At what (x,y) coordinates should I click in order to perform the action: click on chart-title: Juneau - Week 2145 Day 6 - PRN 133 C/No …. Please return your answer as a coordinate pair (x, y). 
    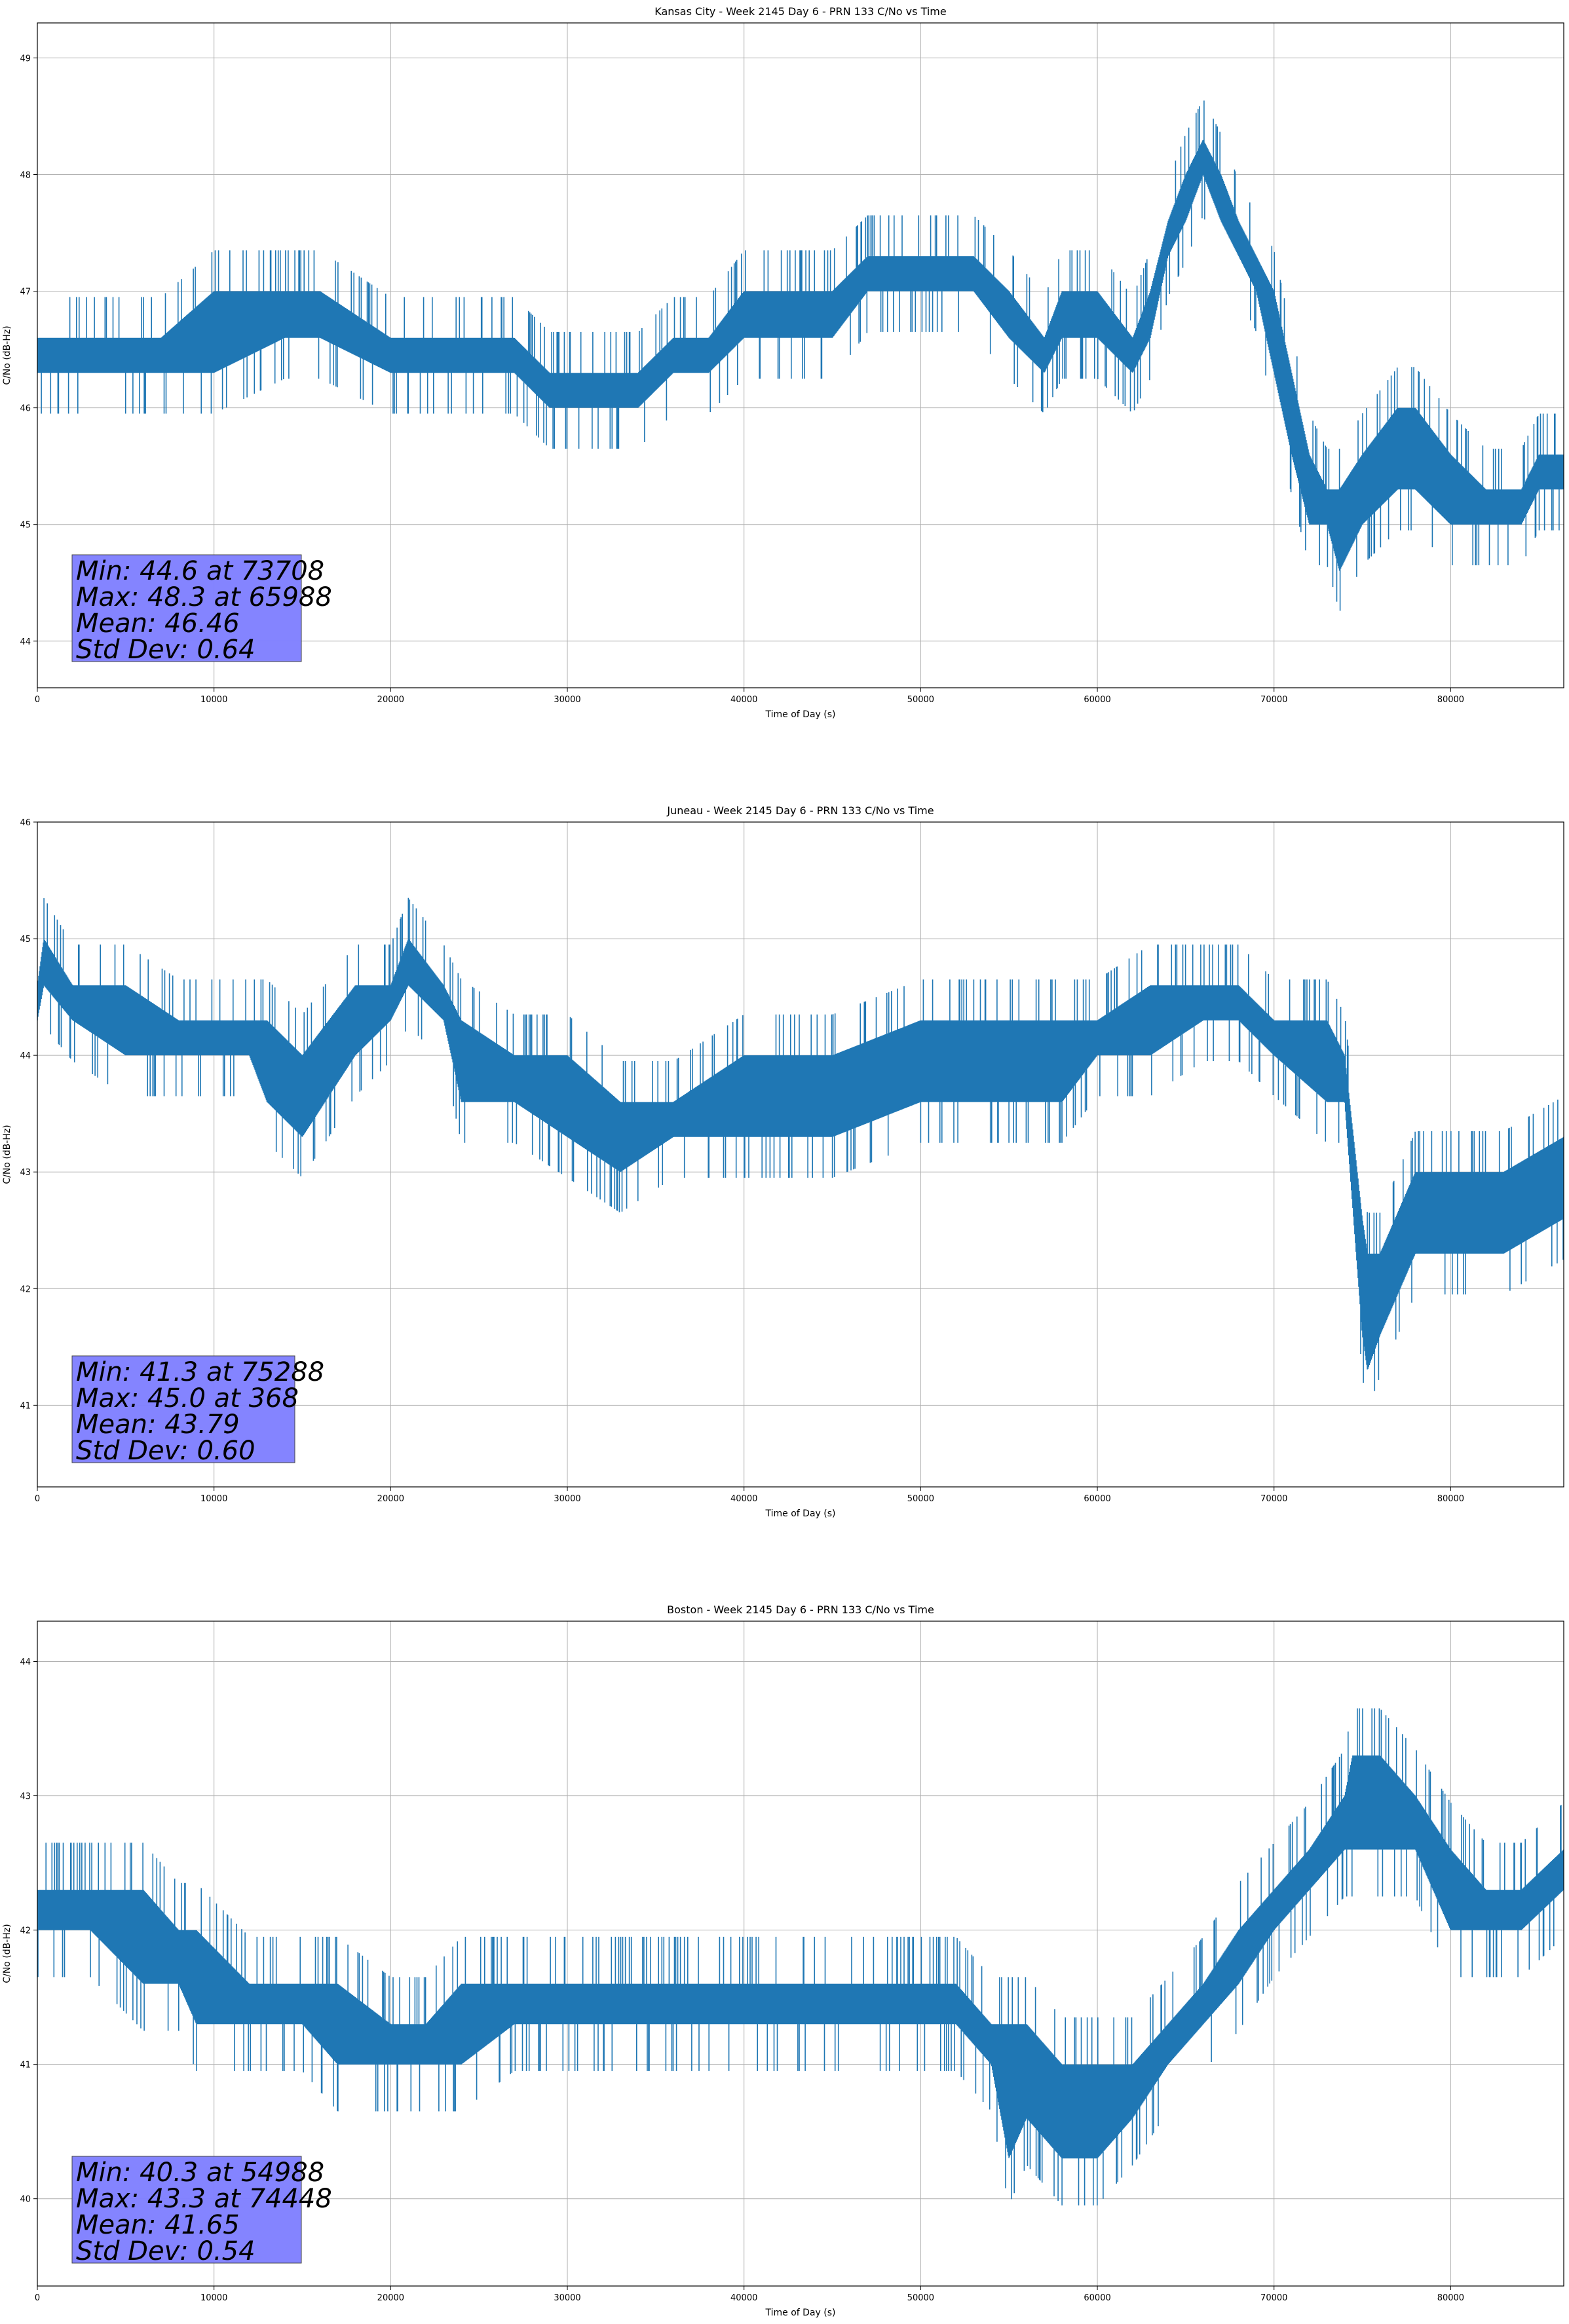
    Looking at the image, I should click on (800, 810).